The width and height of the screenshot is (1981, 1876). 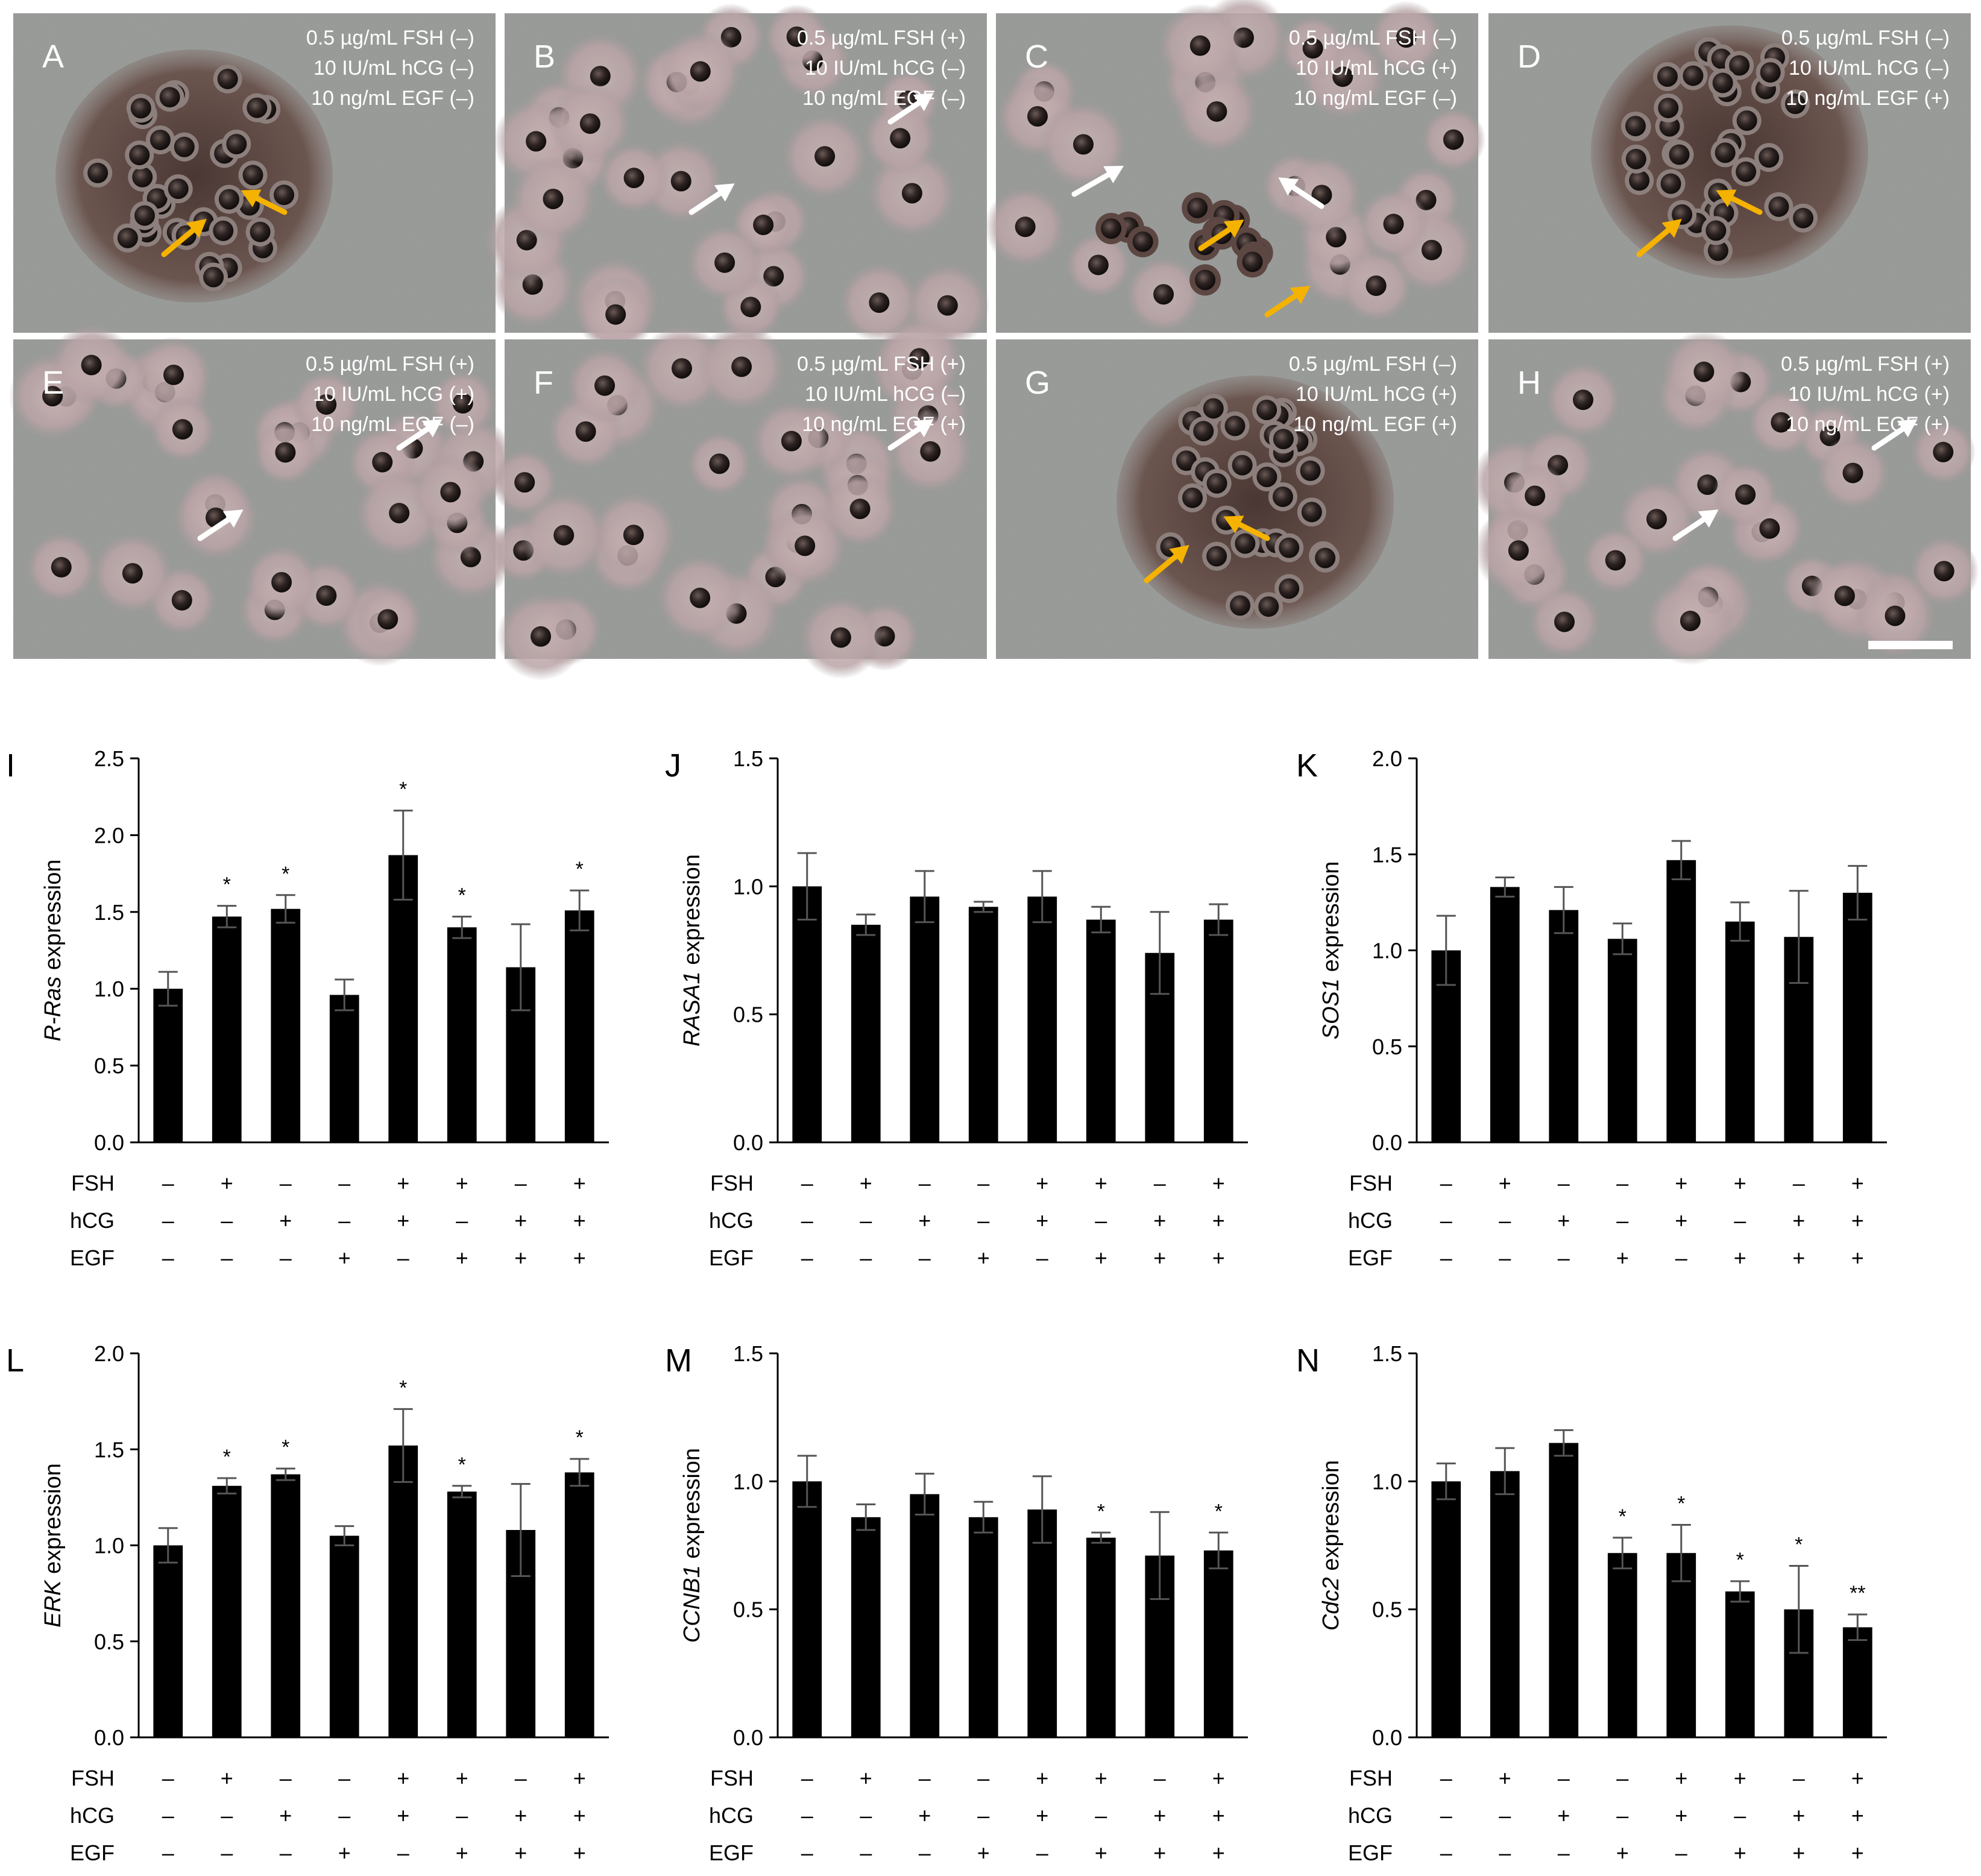 I want to click on panel-letter: L, so click(x=15, y=1361).